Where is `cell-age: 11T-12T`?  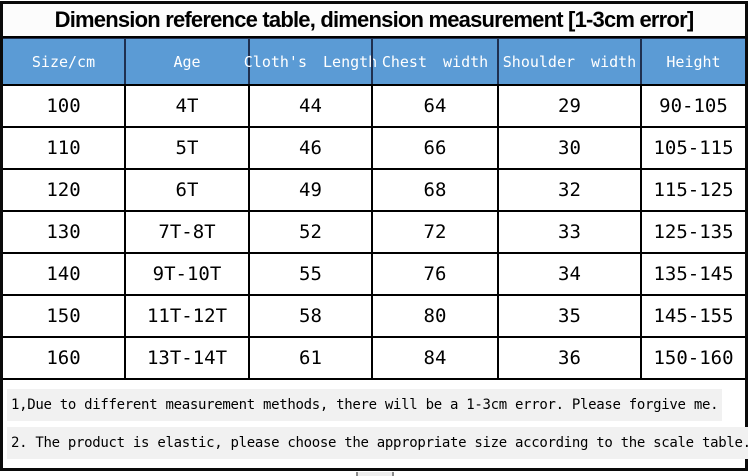 cell-age: 11T-12T is located at coordinates (186, 316).